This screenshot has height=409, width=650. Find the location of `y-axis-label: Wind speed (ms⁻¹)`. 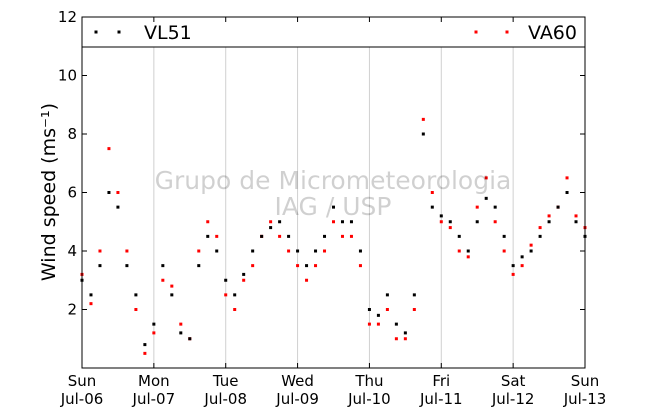

y-axis-label: Wind speed (ms⁻¹) is located at coordinates (49, 192).